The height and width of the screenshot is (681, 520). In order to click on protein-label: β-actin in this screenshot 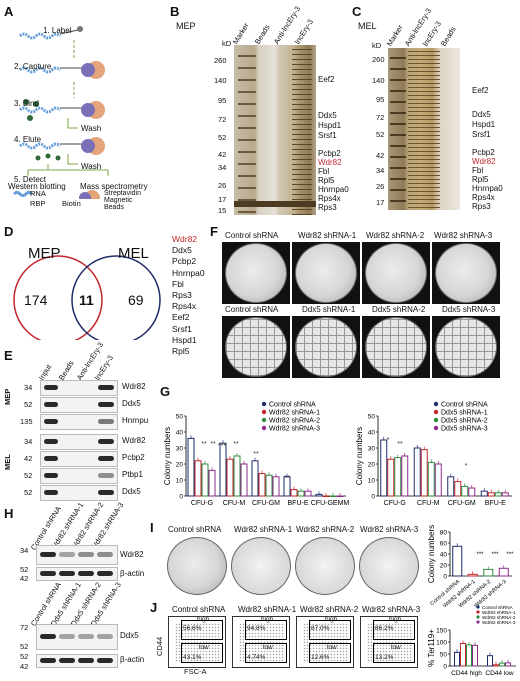, I will do `click(132, 659)`.